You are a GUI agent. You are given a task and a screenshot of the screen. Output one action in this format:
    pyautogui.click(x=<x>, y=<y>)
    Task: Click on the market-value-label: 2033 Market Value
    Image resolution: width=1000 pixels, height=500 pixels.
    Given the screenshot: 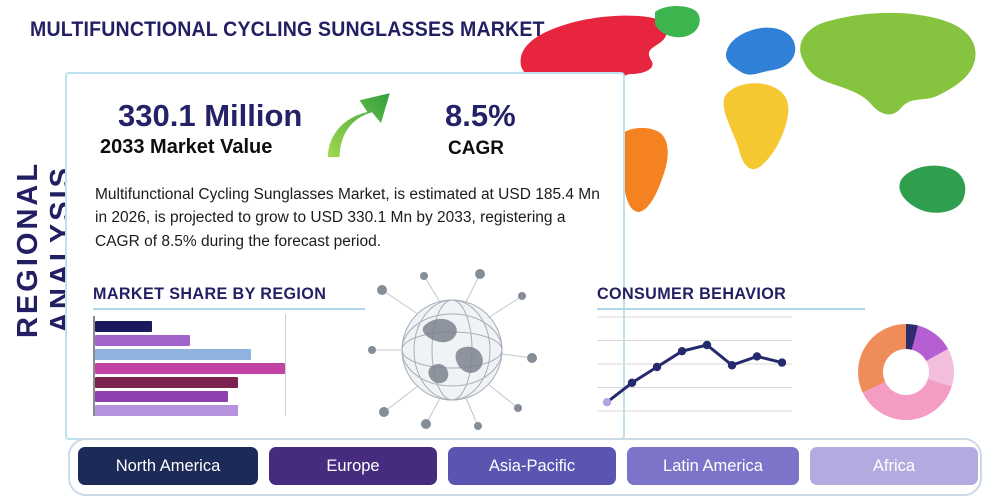 What is the action you would take?
    pyautogui.click(x=186, y=147)
    